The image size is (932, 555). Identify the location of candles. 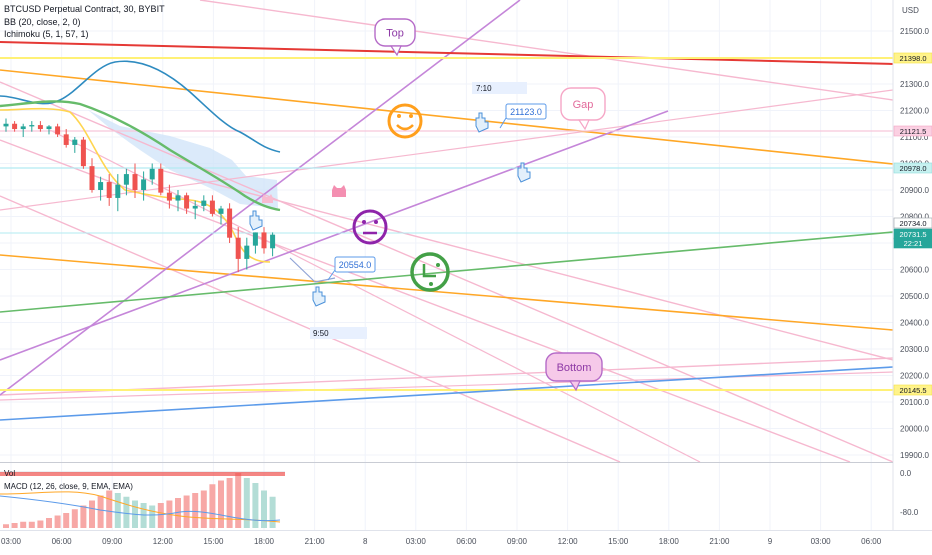
(139, 195).